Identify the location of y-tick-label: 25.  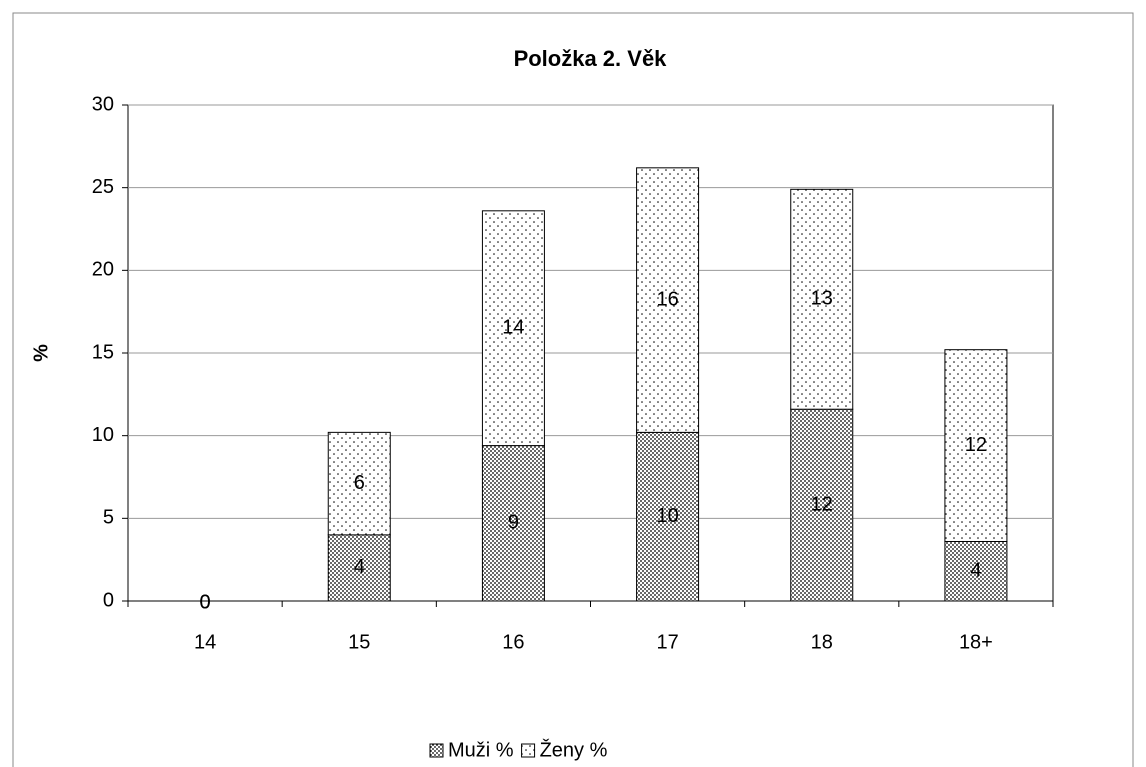
(103, 187).